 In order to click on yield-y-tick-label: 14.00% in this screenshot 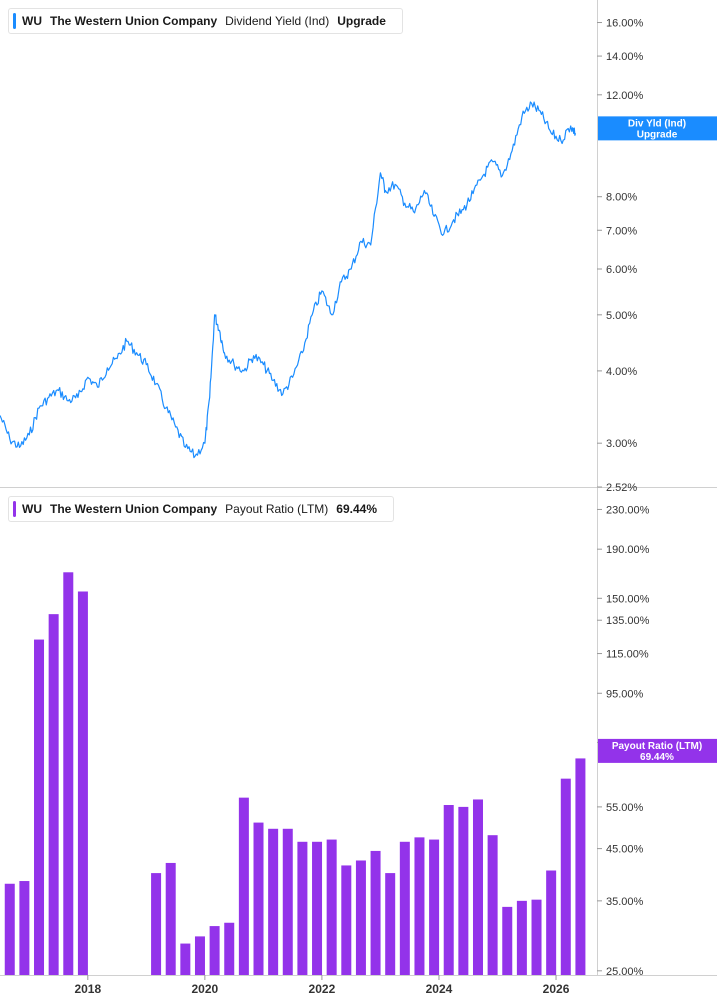, I will do `click(625, 57)`.